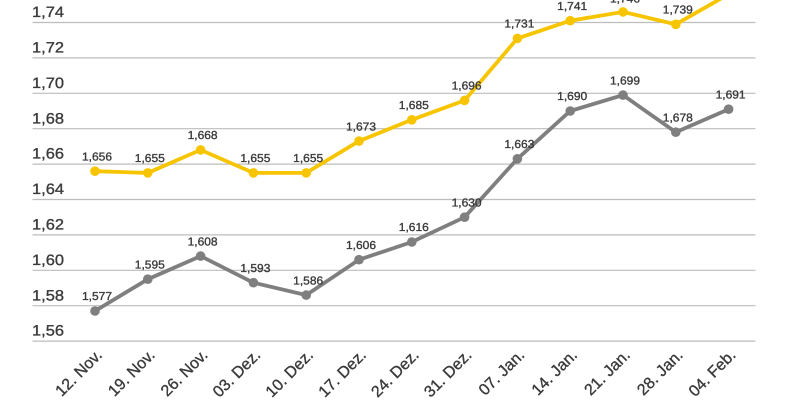 Image resolution: width=800 pixels, height=400 pixels. I want to click on svg-text: 17. Dez., so click(343, 373).